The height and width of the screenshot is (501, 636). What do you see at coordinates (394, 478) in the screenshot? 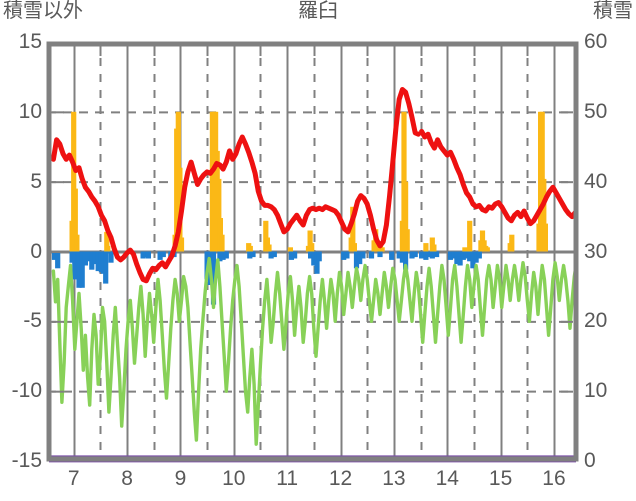
I see `x-axis-tick-label: 13` at bounding box center [394, 478].